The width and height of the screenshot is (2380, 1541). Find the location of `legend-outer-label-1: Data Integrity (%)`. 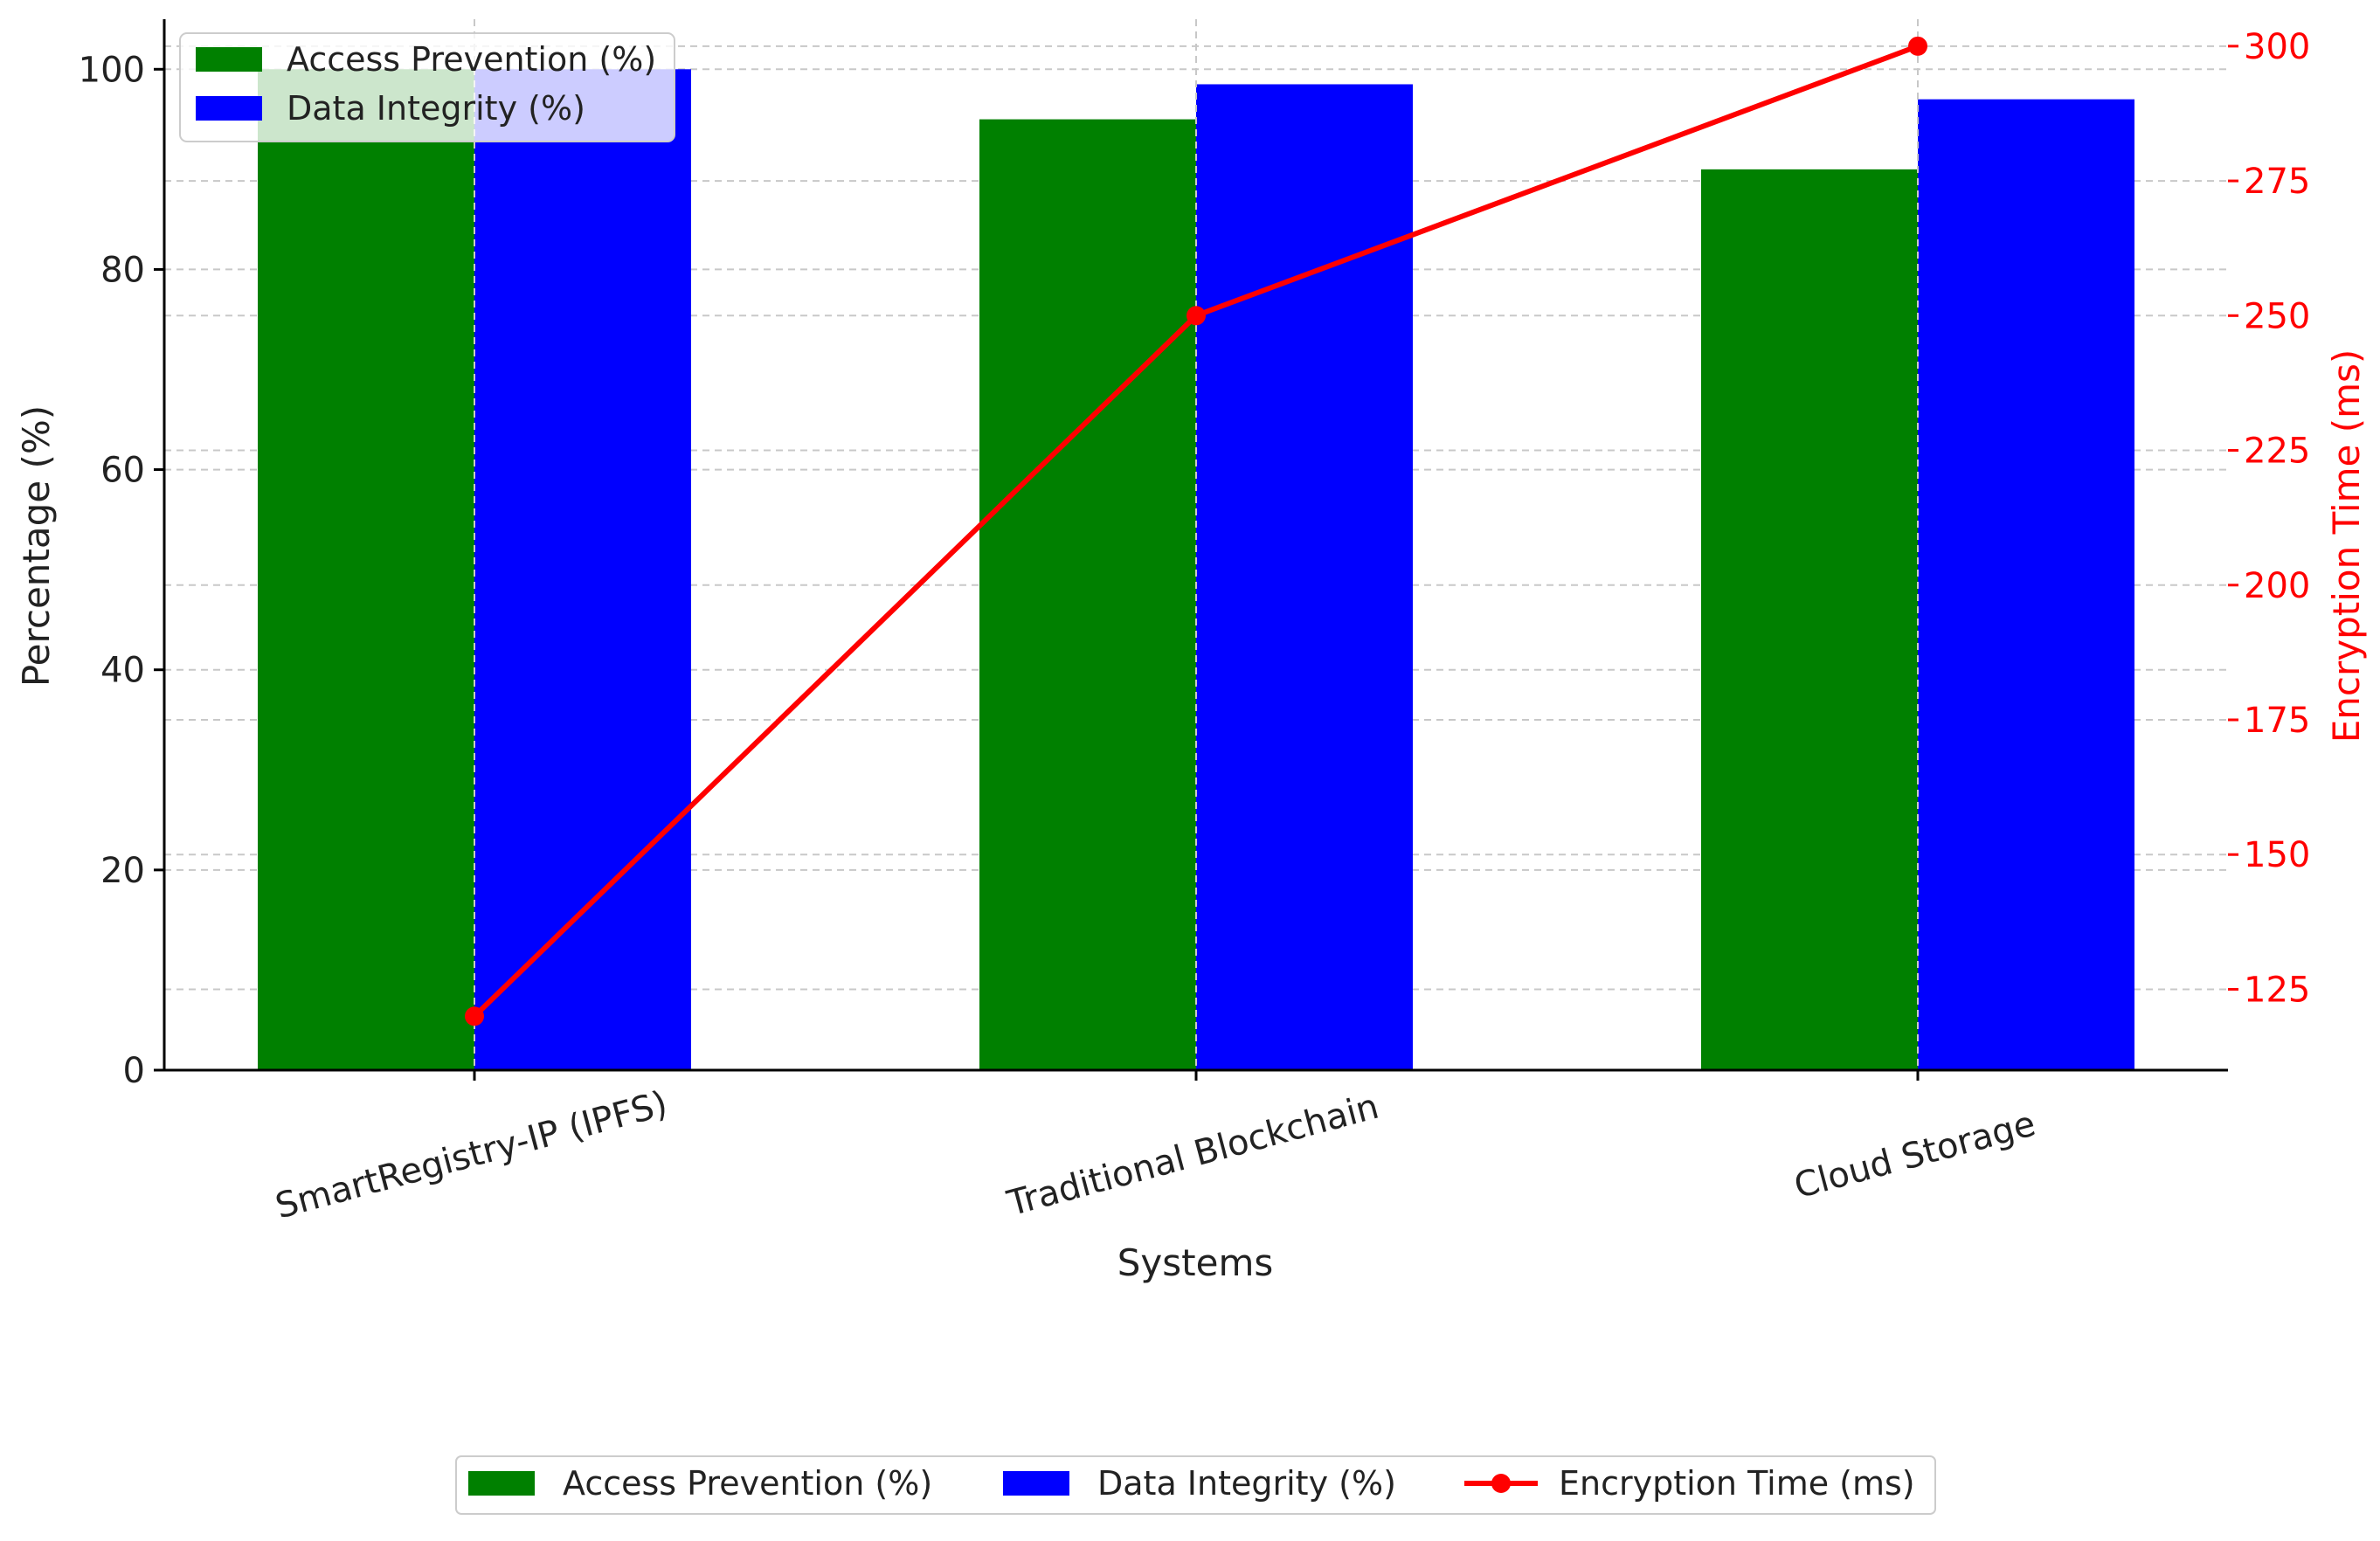

legend-outer-label-1: Data Integrity (%) is located at coordinates (1246, 1484).